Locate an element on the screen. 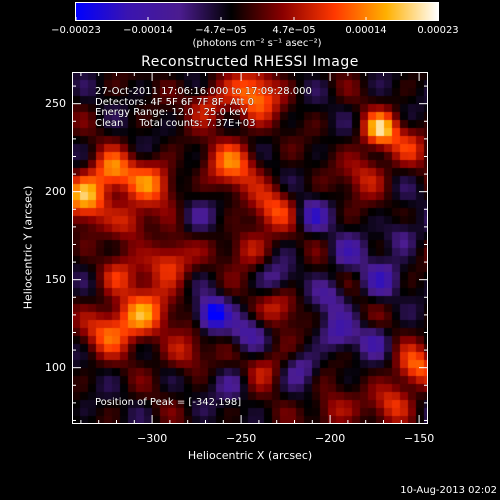 Image resolution: width=500 pixels, height=500 pixels. colorbar-unit-label: (photons cm⁻² s⁻¹ asec⁻²) is located at coordinates (257, 43).